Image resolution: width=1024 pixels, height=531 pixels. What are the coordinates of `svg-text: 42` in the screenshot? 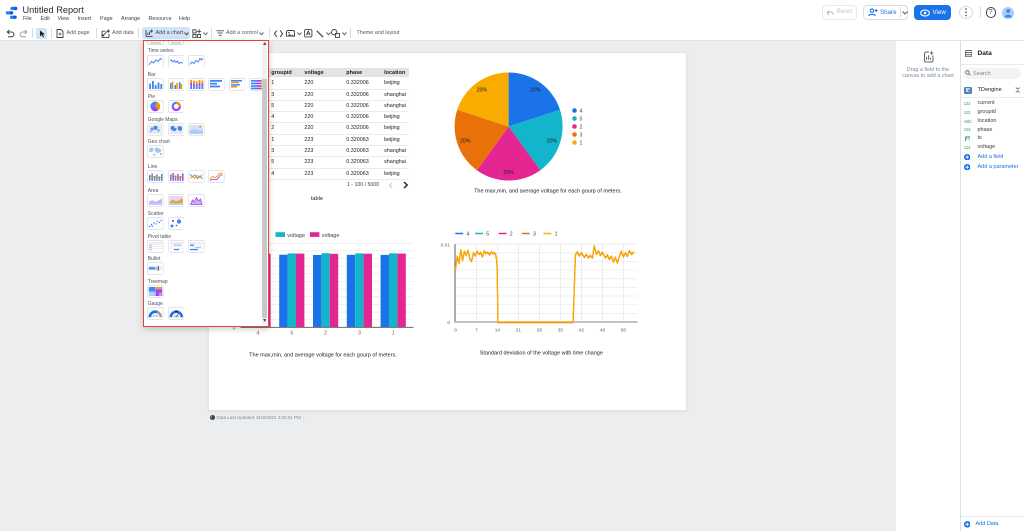 It's located at (582, 331).